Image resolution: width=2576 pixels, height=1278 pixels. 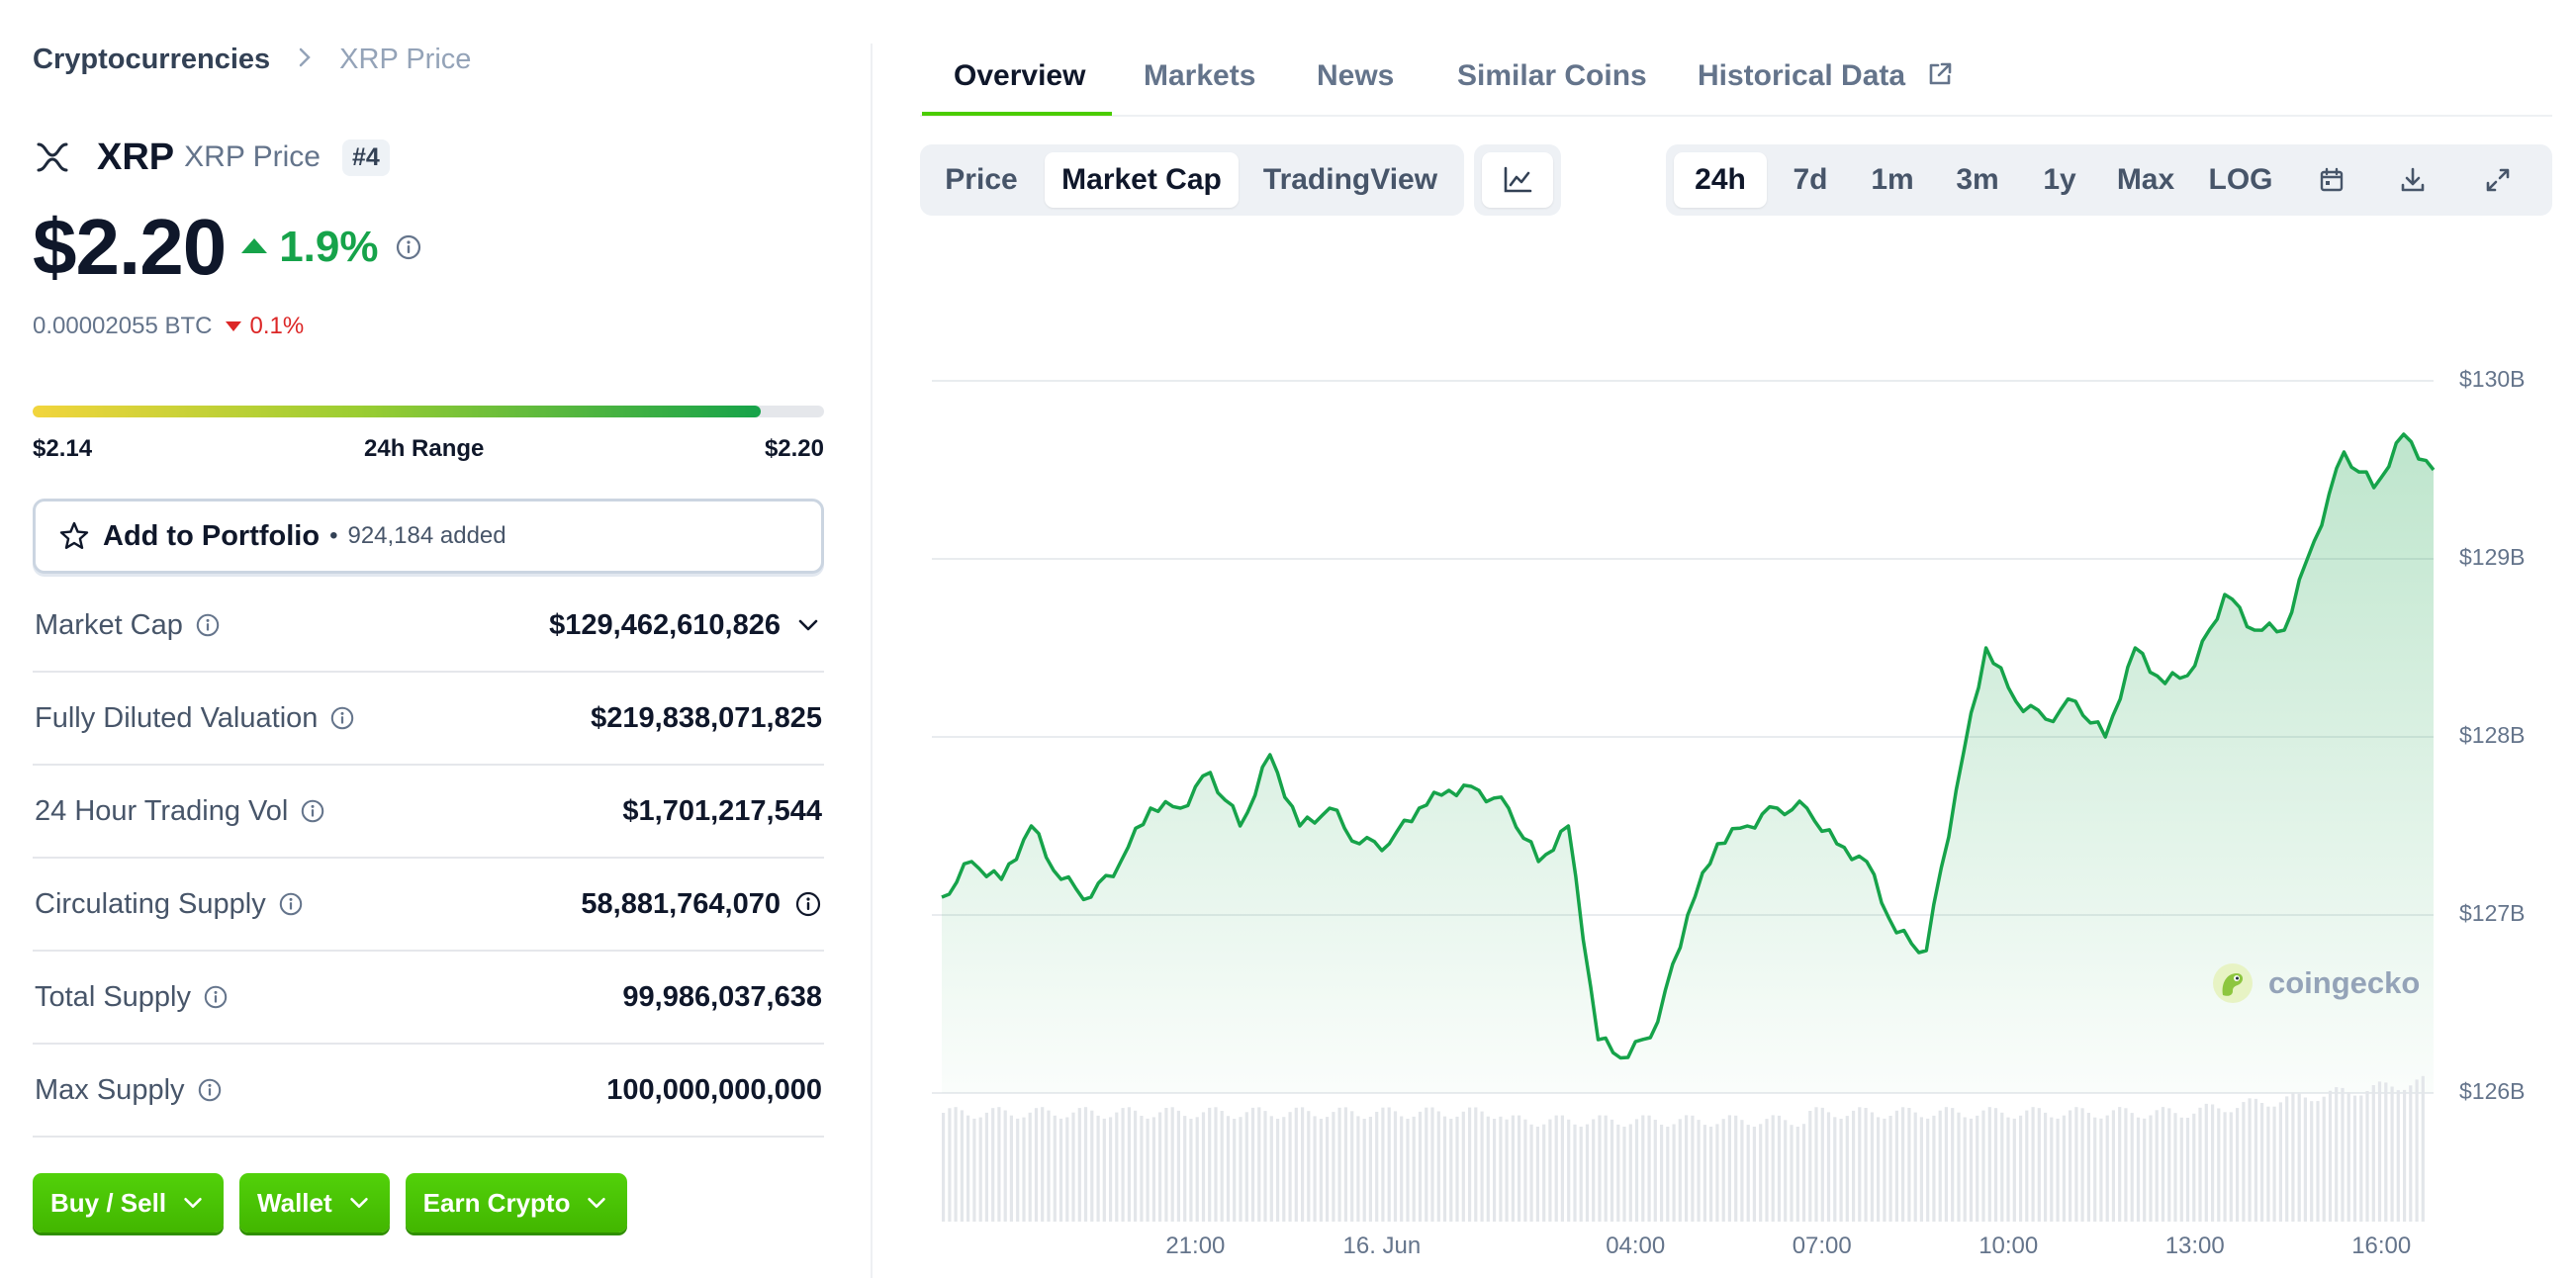 What do you see at coordinates (1810, 179) in the screenshot?
I see `range-7d: 7d` at bounding box center [1810, 179].